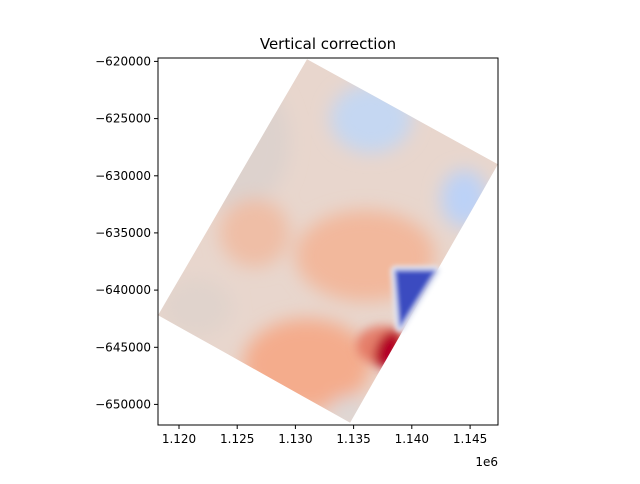 The height and width of the screenshot is (484, 640). I want to click on y-tick-label: −625000, so click(123, 119).